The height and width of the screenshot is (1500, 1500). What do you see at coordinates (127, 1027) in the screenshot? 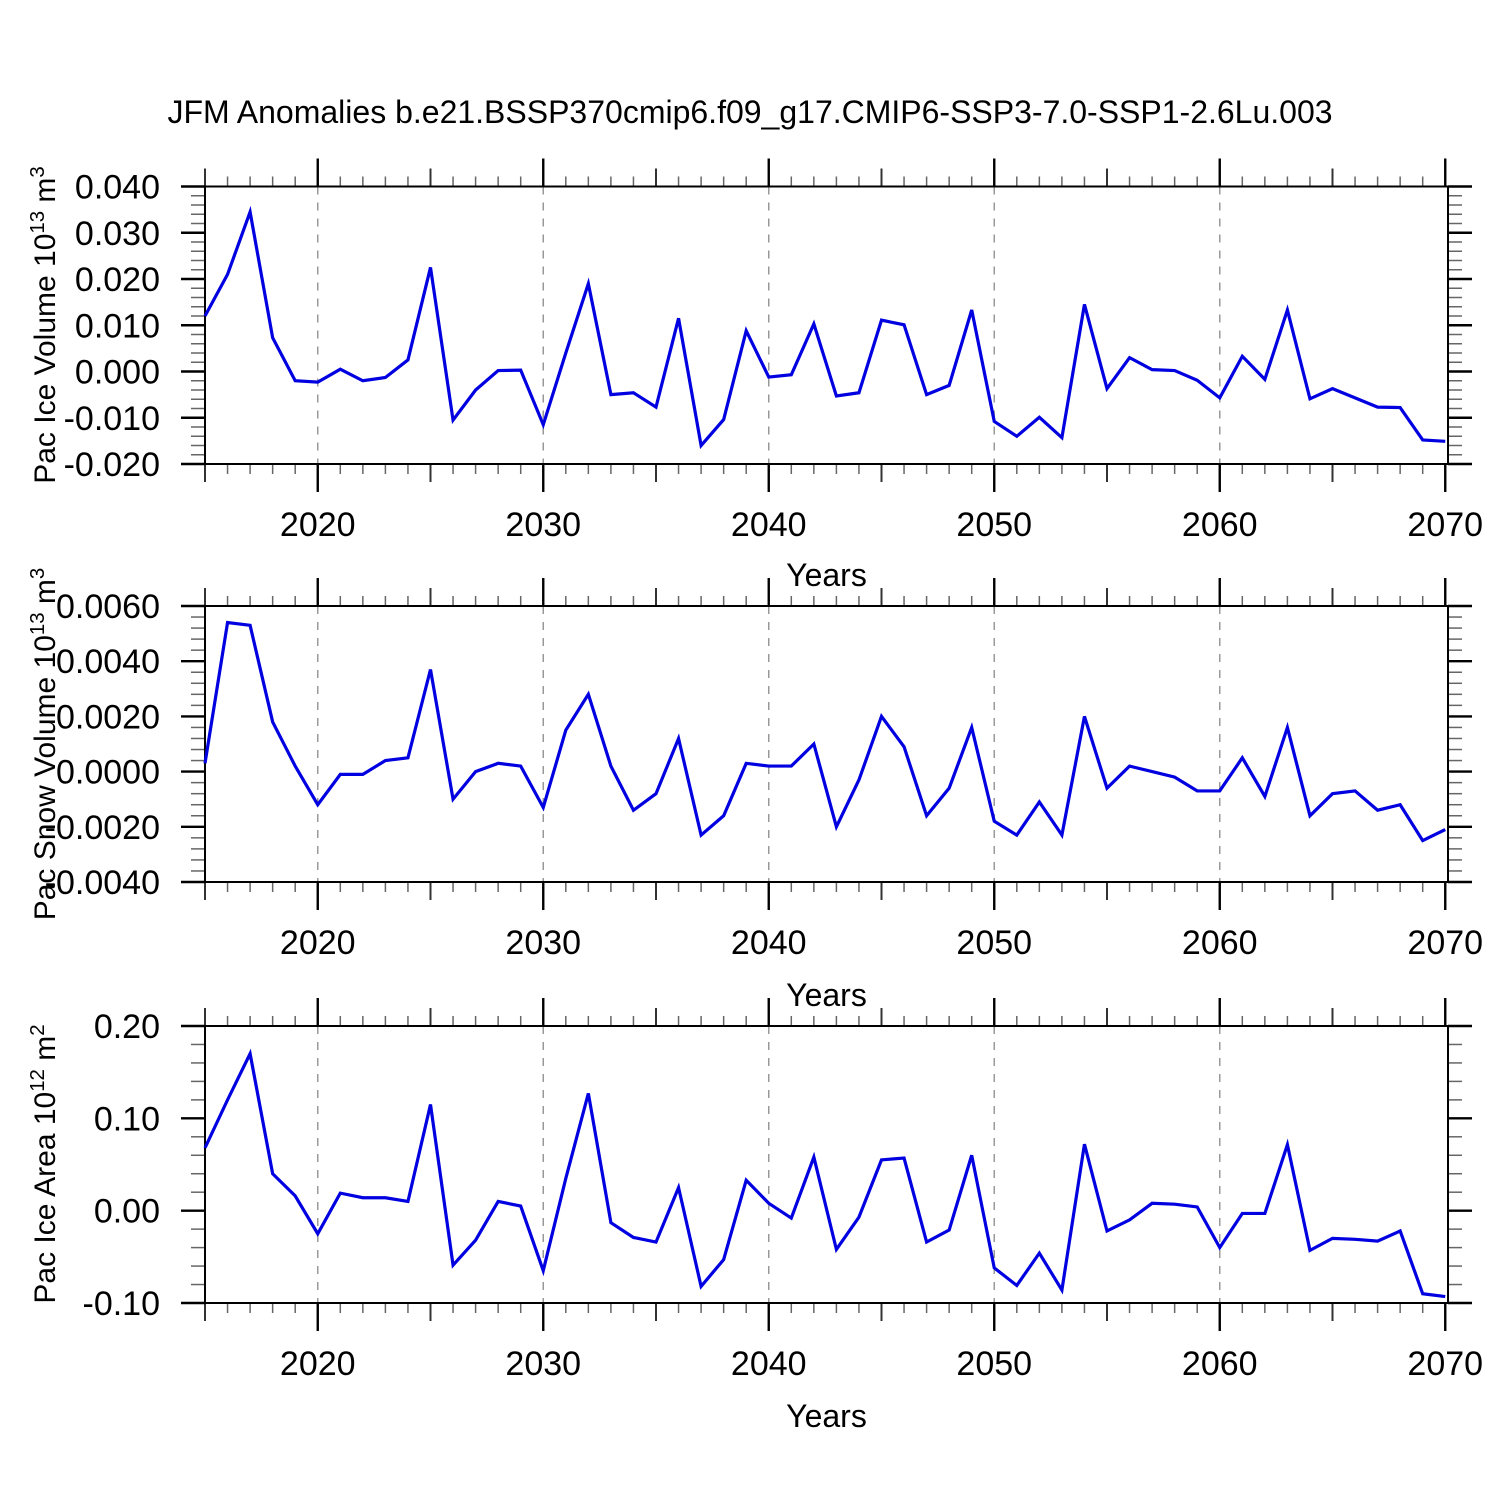
I see `y-tick-label: 0.20` at bounding box center [127, 1027].